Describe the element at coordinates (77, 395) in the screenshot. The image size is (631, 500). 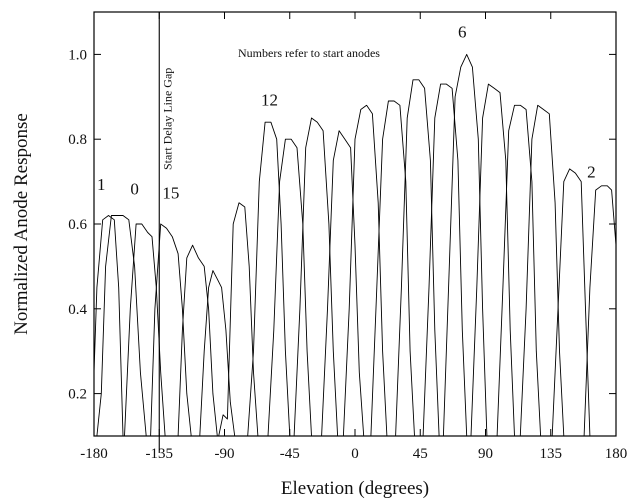
I see `y-tick-label: 0.2` at that location.